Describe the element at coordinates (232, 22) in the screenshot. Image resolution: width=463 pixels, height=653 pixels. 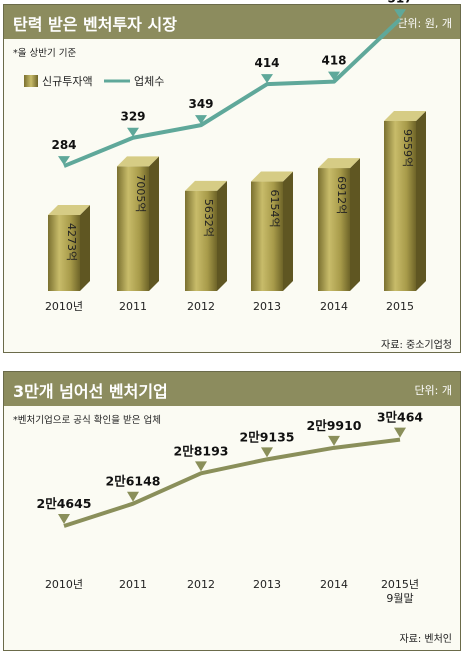
I see `panel-header: 탄력 받은 벤처투자 시장 단위: 원, 개` at that location.